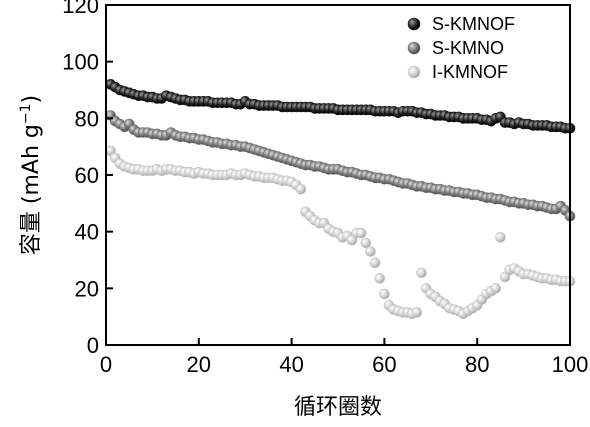 This screenshot has width=590, height=427. Describe the element at coordinates (87, 288) in the screenshot. I see `y-tick-label: 20` at that location.